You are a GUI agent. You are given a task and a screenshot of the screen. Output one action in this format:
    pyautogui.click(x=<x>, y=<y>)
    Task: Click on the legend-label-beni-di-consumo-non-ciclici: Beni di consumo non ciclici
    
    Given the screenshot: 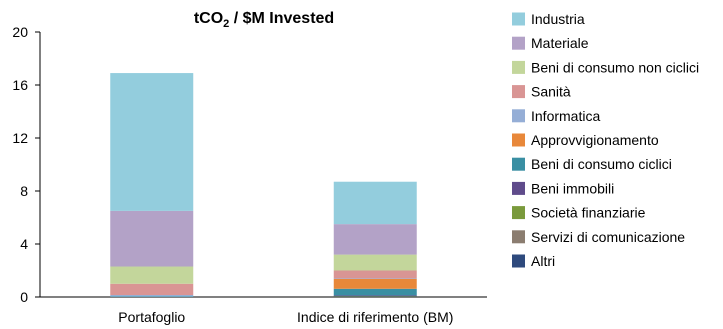 What is the action you would take?
    pyautogui.click(x=615, y=67)
    